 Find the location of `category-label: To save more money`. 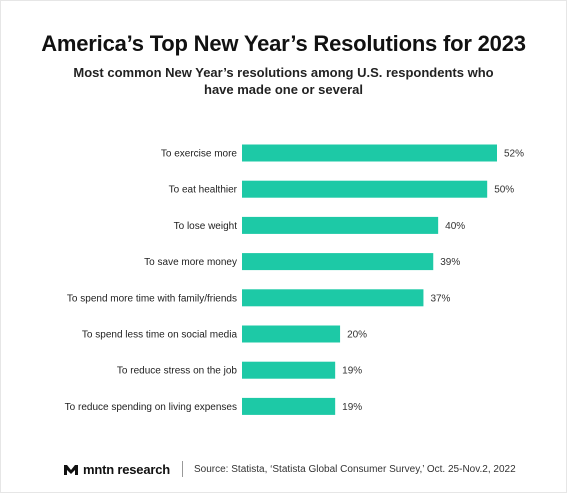

category-label: To save more money is located at coordinates (190, 262).